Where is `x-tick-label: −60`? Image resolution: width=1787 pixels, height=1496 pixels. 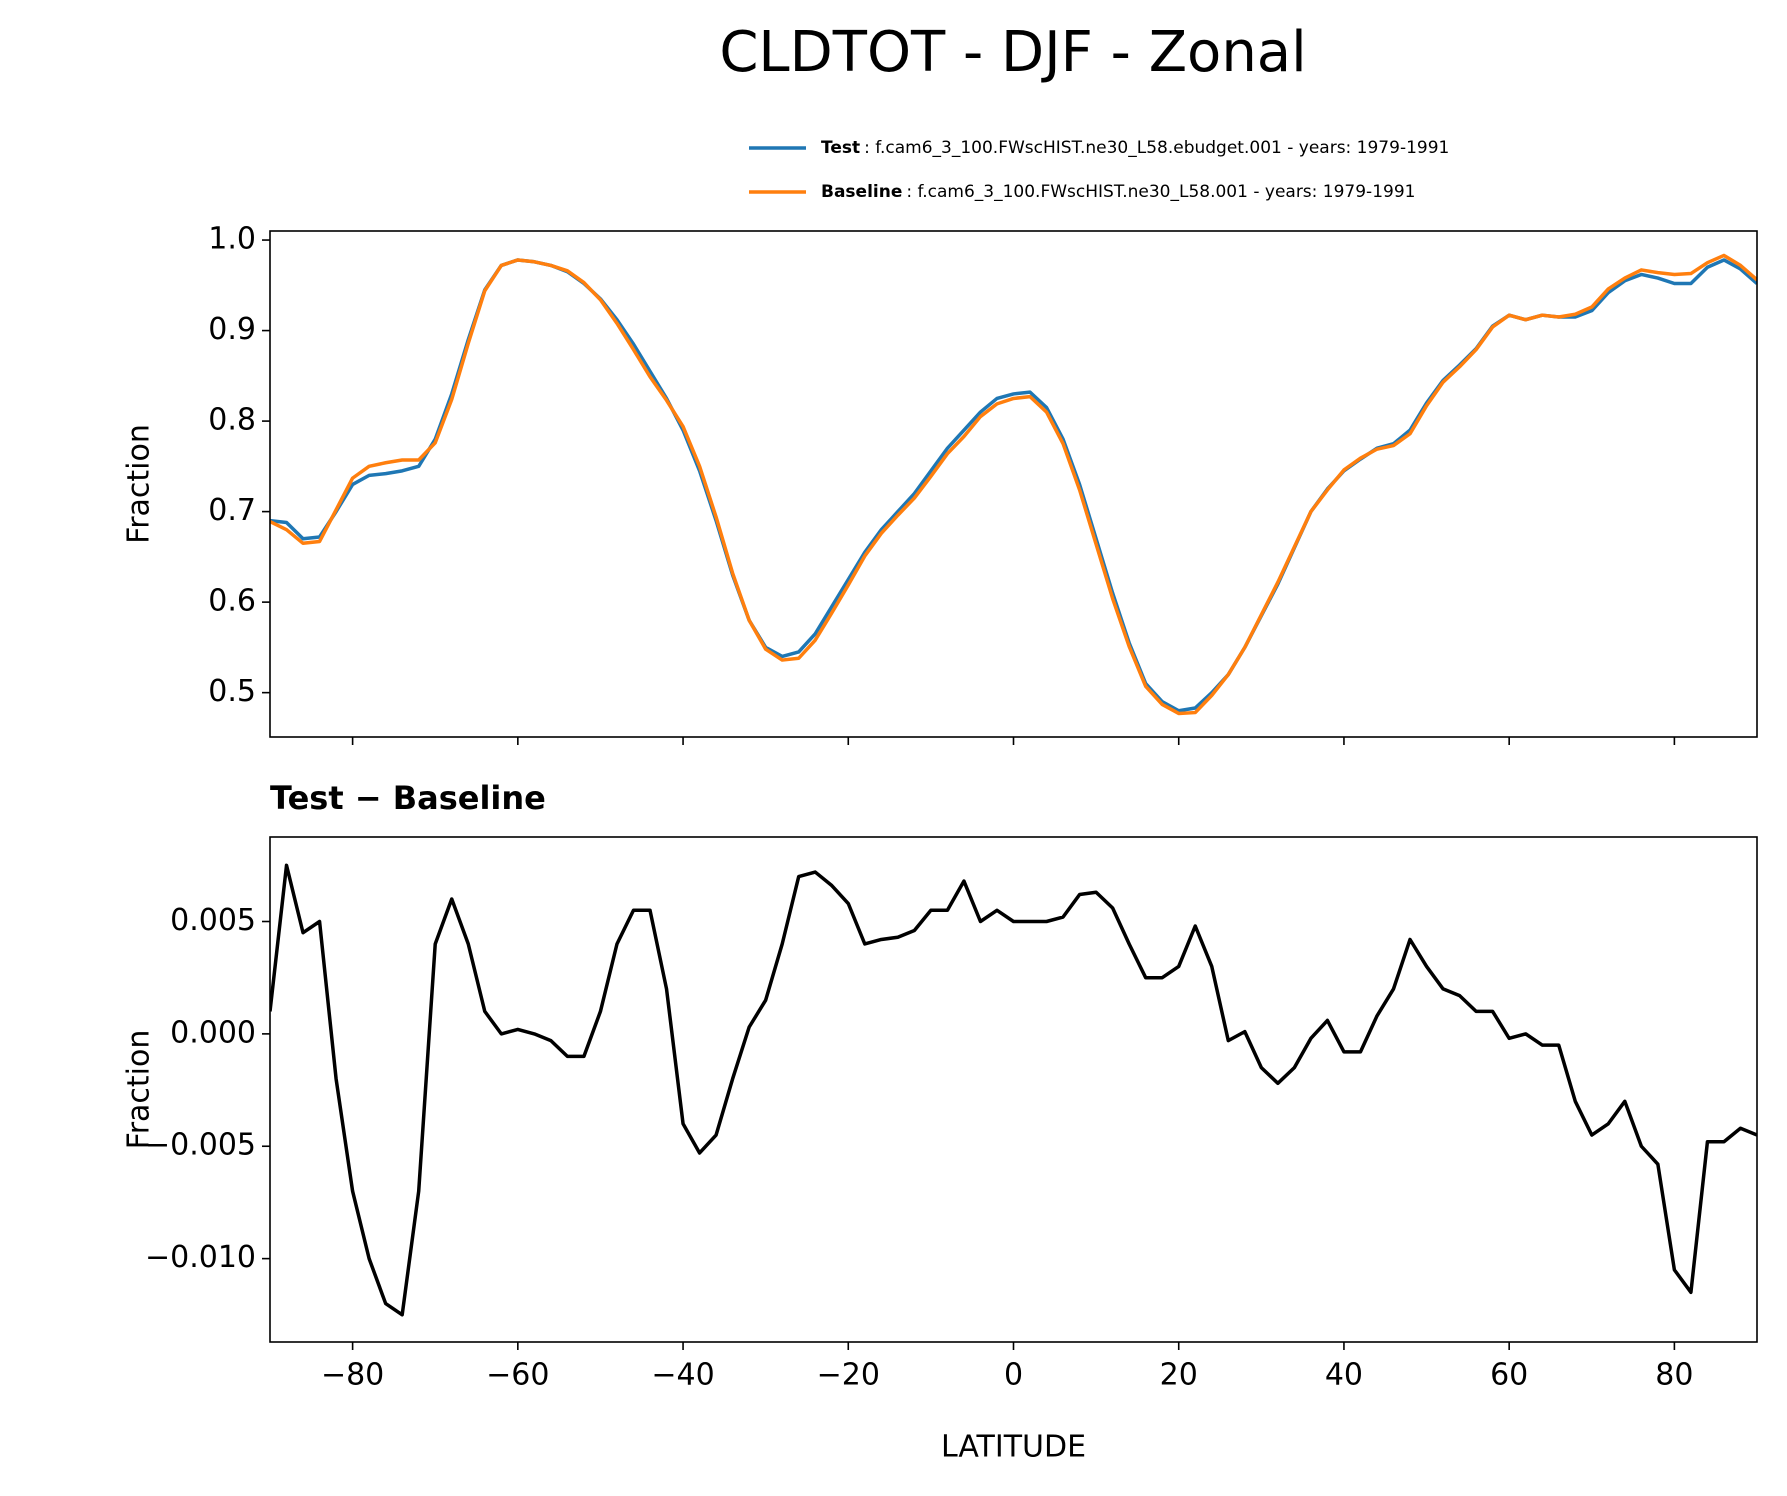 x-tick-label: −60 is located at coordinates (517, 1375).